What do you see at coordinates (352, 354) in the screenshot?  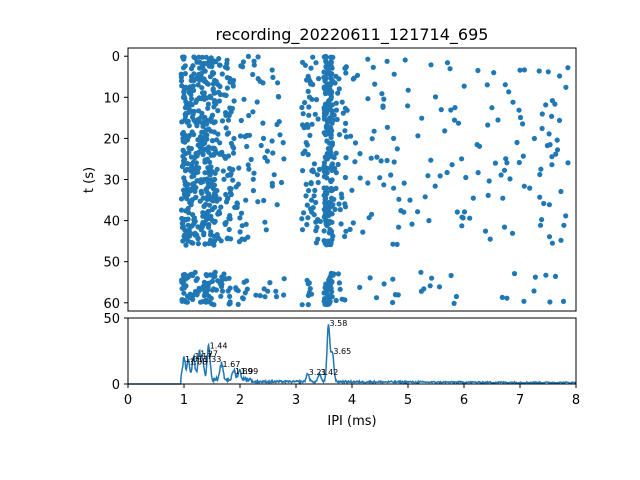 I see `histogram-line` at bounding box center [352, 354].